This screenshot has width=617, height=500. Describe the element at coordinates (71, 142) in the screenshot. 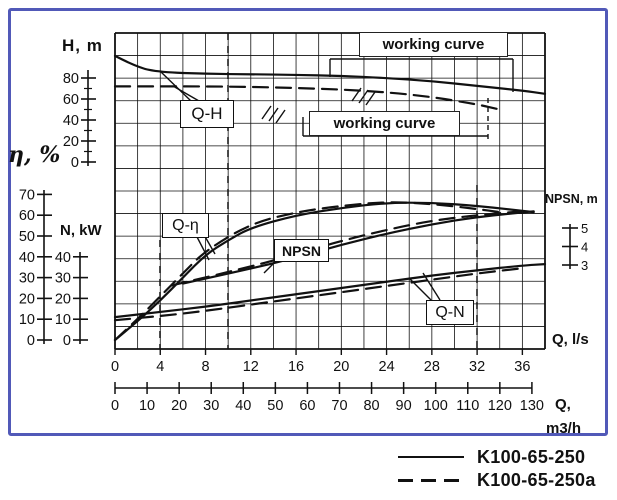

I see `h-axis-tick-label: 20` at that location.